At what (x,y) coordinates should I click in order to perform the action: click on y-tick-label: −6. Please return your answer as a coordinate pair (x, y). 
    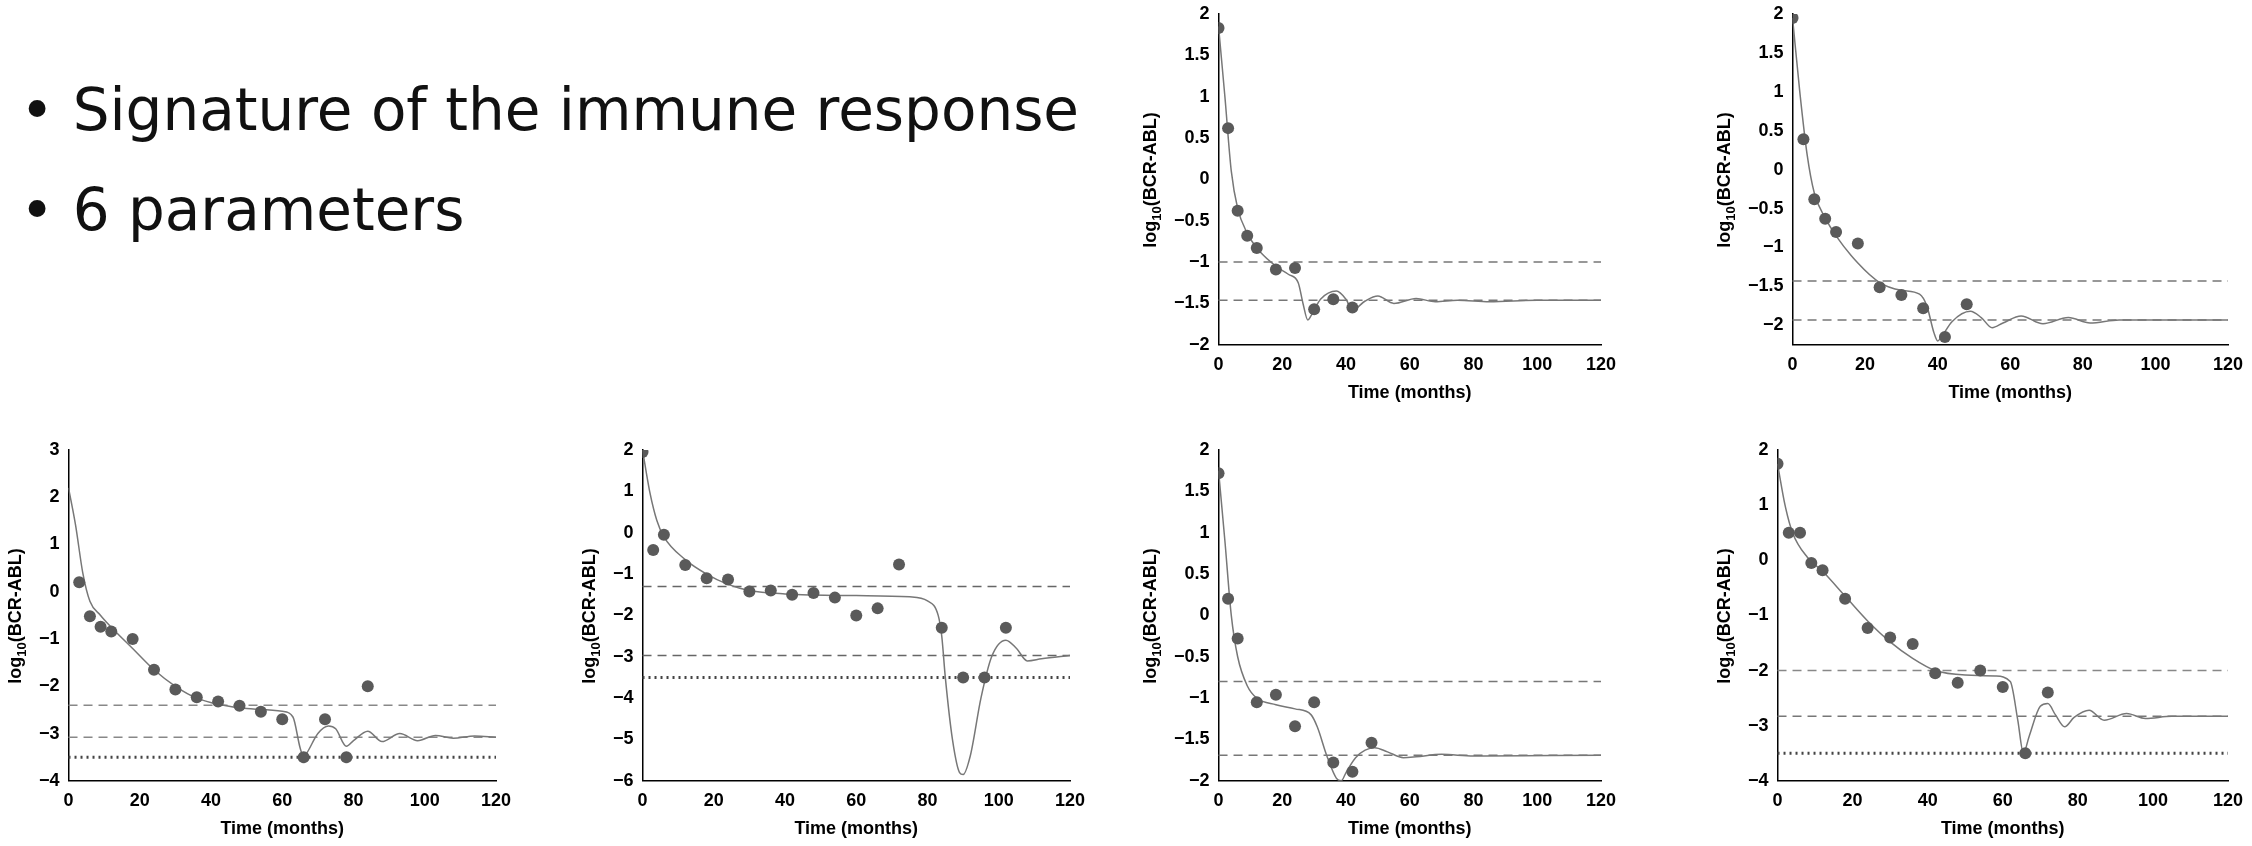
    Looking at the image, I should click on (623, 779).